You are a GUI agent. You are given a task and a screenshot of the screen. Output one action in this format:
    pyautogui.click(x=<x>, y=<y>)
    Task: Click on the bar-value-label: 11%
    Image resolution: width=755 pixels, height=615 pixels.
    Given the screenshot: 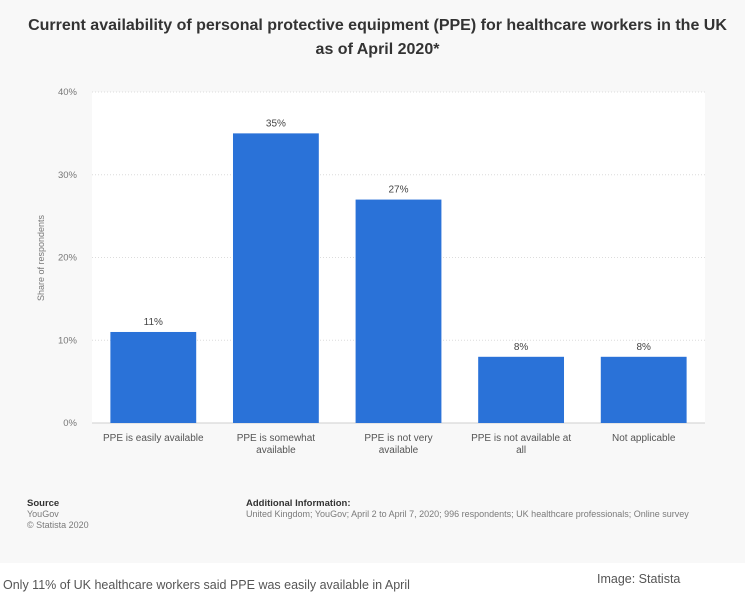 What is the action you would take?
    pyautogui.click(x=153, y=322)
    